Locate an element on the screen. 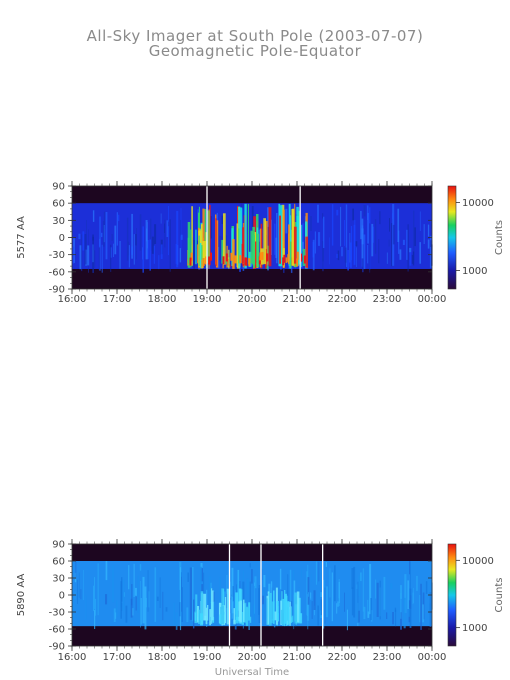 This screenshot has width=510, height=680. y-tick-label: -30 is located at coordinates (57, 613).